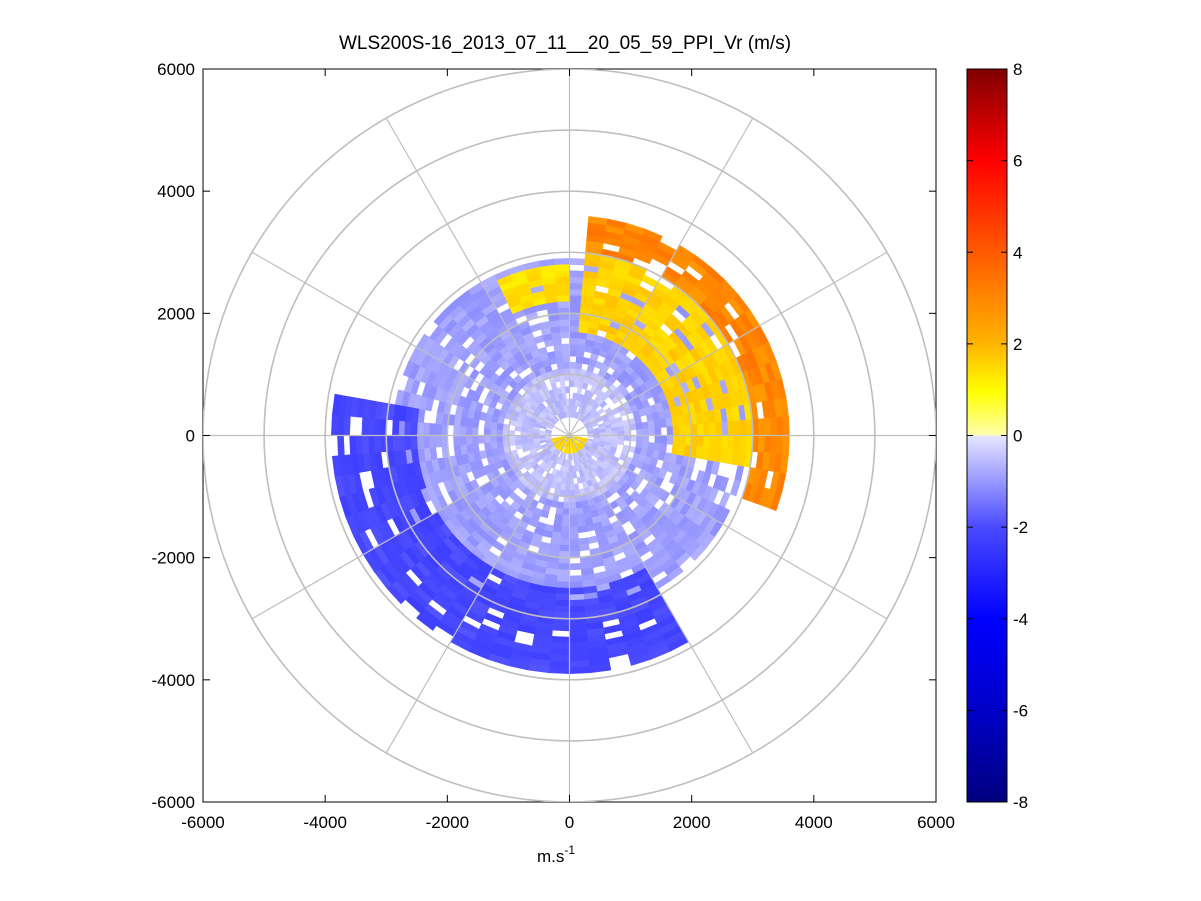  What do you see at coordinates (1017, 252) in the screenshot?
I see `colorbar-tick-label: 4` at bounding box center [1017, 252].